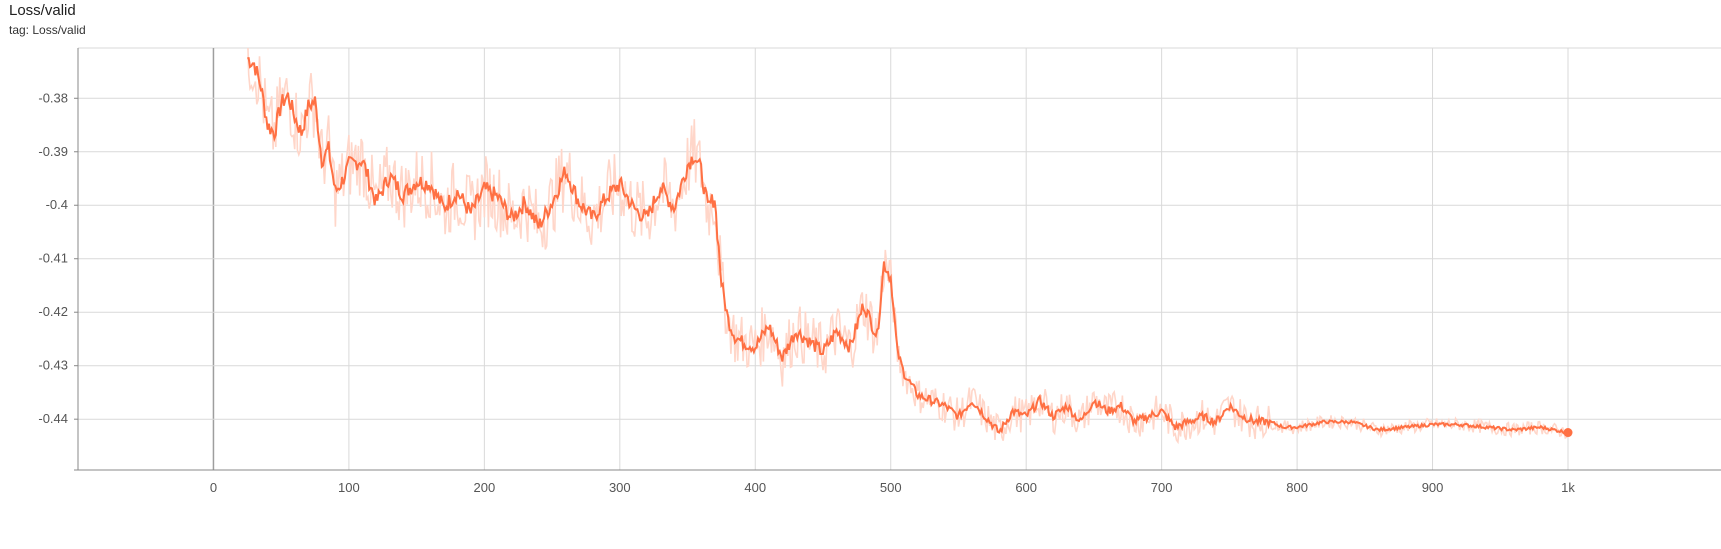 The image size is (1721, 549). Describe the element at coordinates (1568, 487) in the screenshot. I see `x-tick-label: 1k` at that location.